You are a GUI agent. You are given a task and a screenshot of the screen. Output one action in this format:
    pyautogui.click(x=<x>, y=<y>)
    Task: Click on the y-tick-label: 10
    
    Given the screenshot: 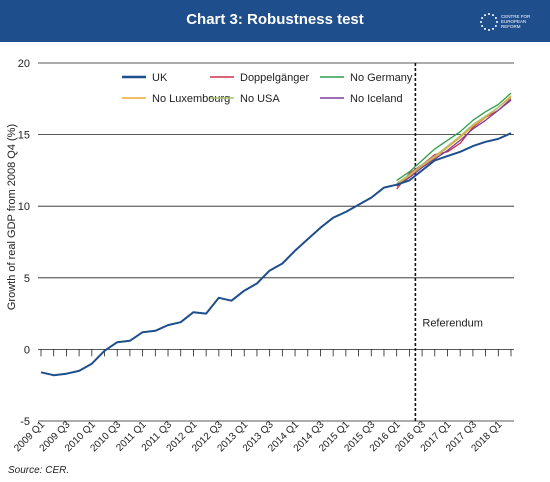 What is the action you would take?
    pyautogui.click(x=24, y=207)
    